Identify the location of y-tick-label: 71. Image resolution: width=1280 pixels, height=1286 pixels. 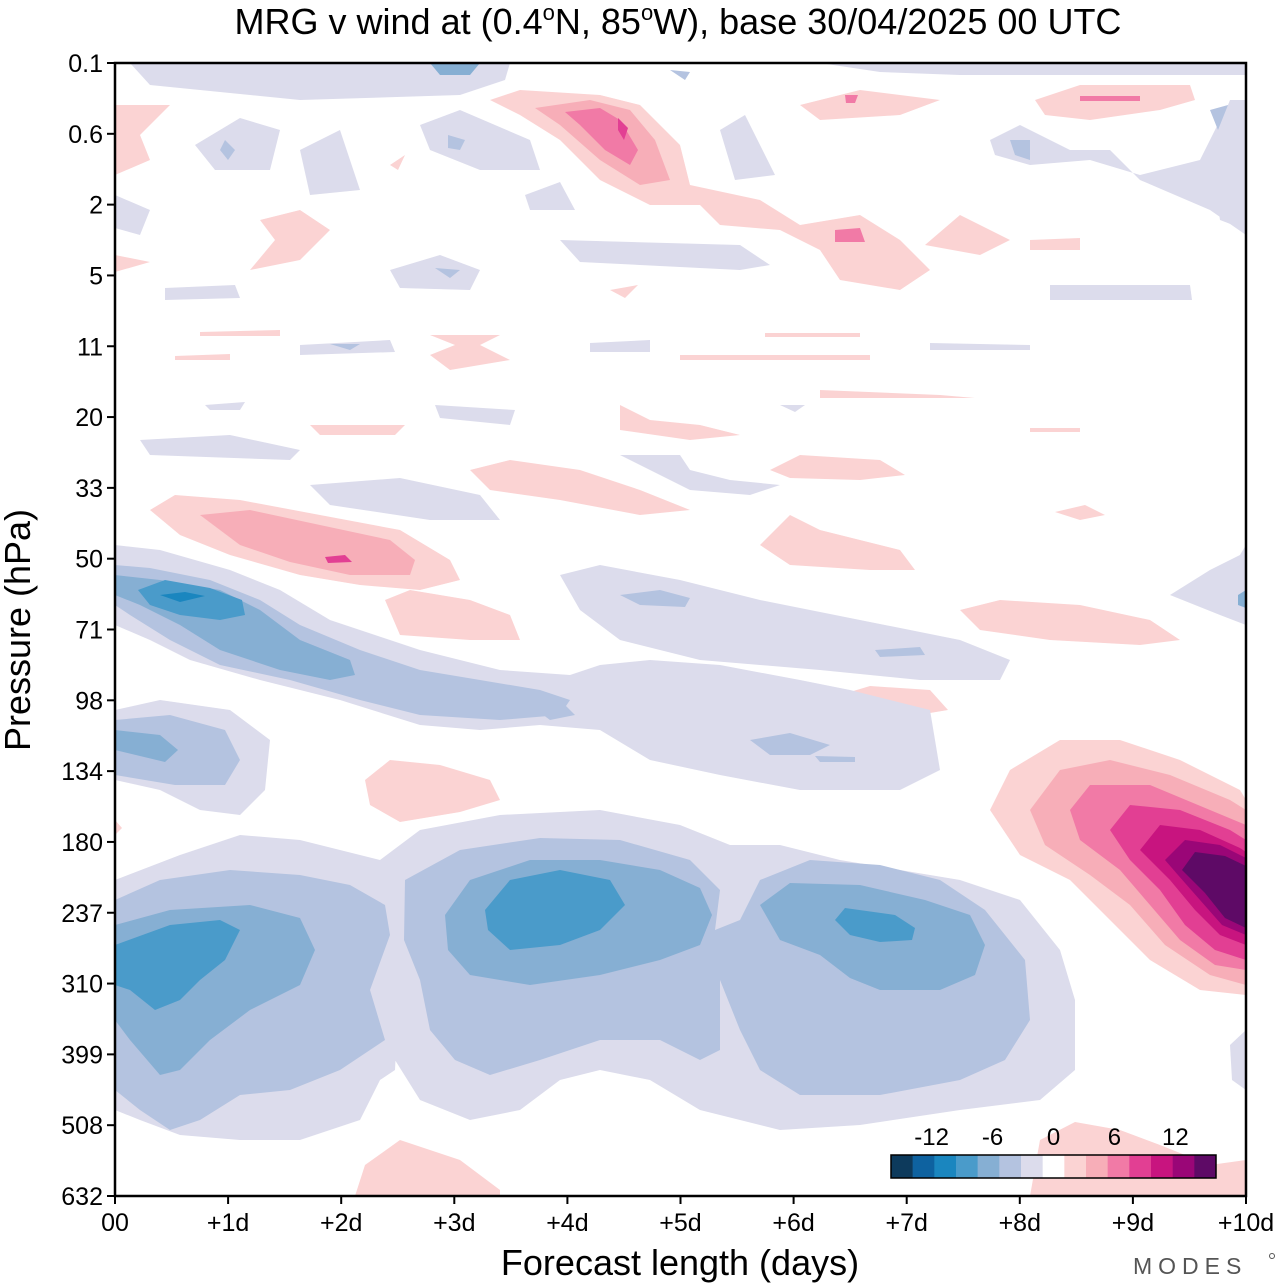
(89, 631).